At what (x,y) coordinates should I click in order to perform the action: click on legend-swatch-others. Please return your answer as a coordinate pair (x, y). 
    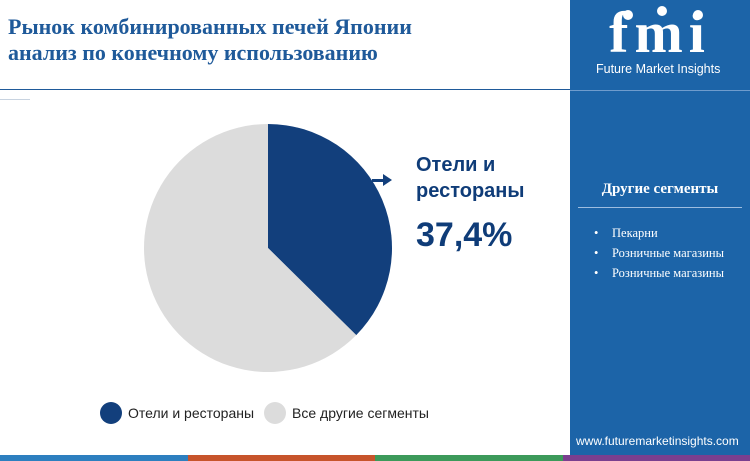
    Looking at the image, I should click on (275, 413).